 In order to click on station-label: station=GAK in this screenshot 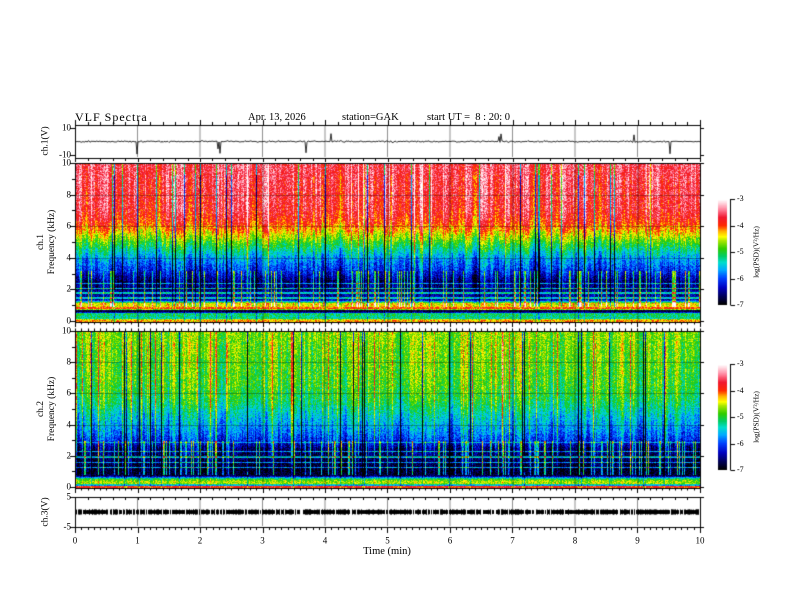, I will do `click(370, 117)`.